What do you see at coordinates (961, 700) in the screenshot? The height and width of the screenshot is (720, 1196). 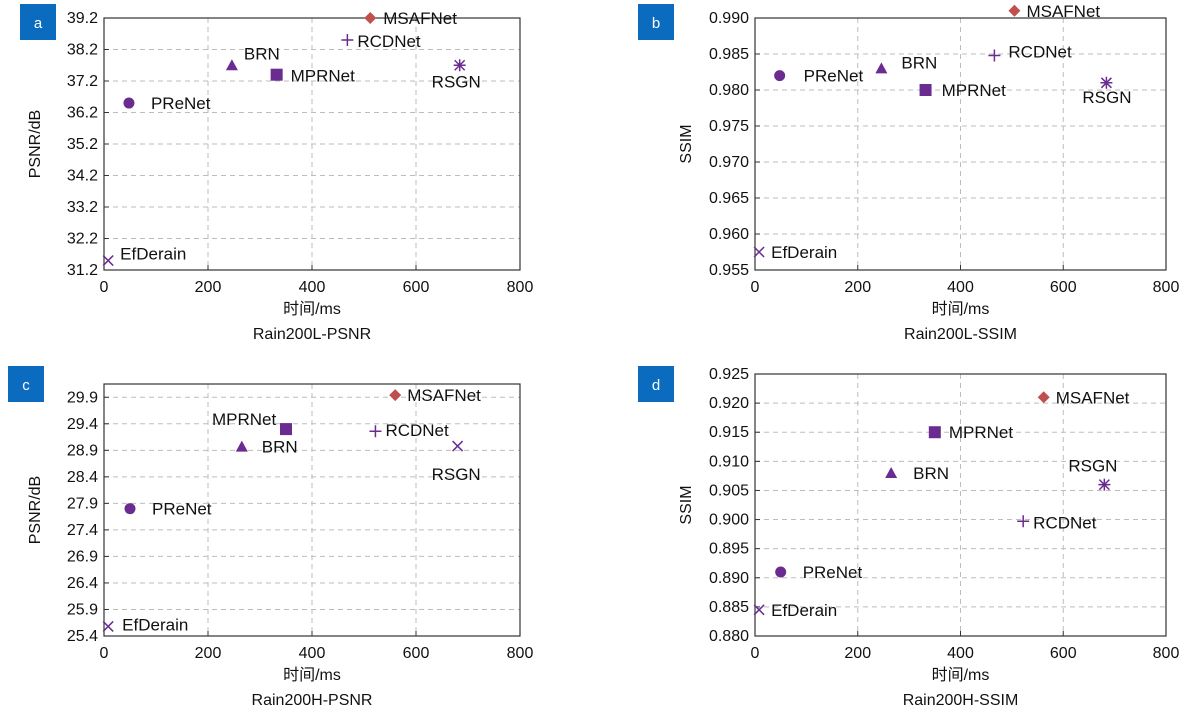 I see `chart-caption: Rain200H-SSIM` at bounding box center [961, 700].